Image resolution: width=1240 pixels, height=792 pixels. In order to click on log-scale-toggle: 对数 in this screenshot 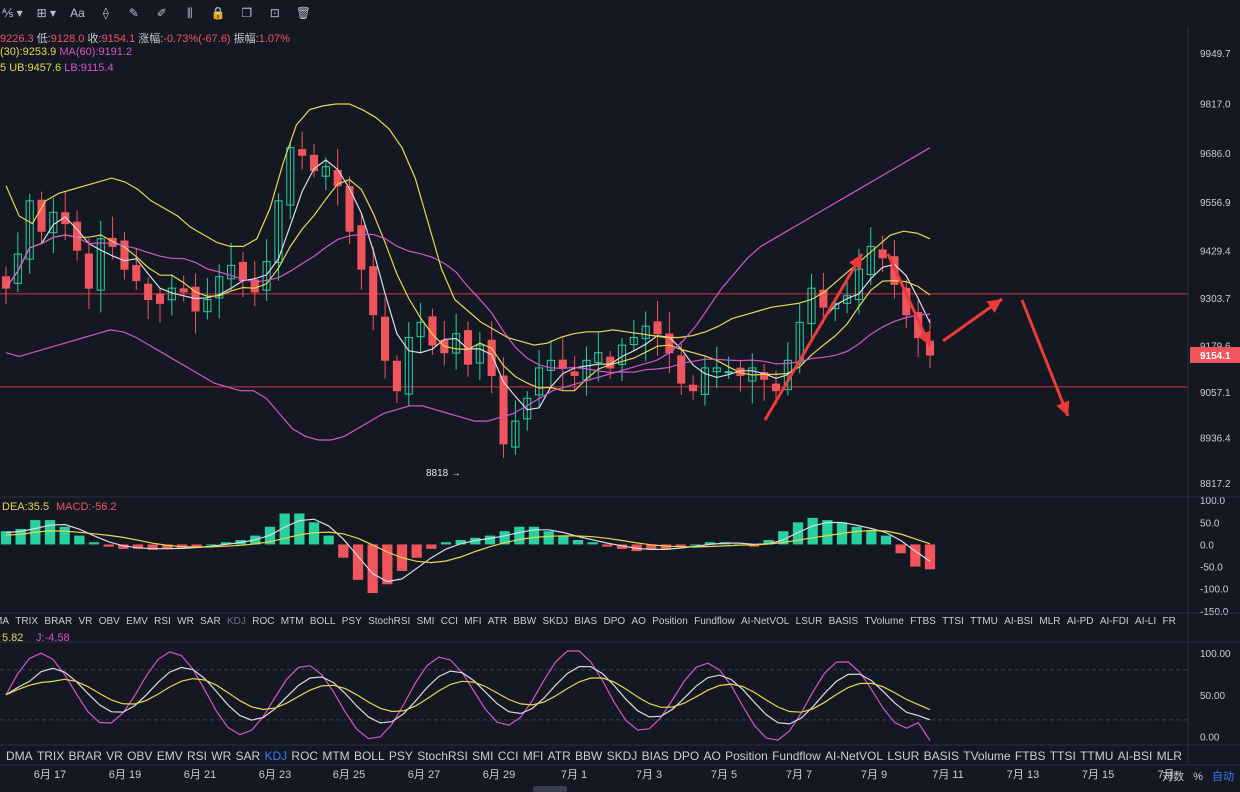, I will do `click(1173, 777)`.